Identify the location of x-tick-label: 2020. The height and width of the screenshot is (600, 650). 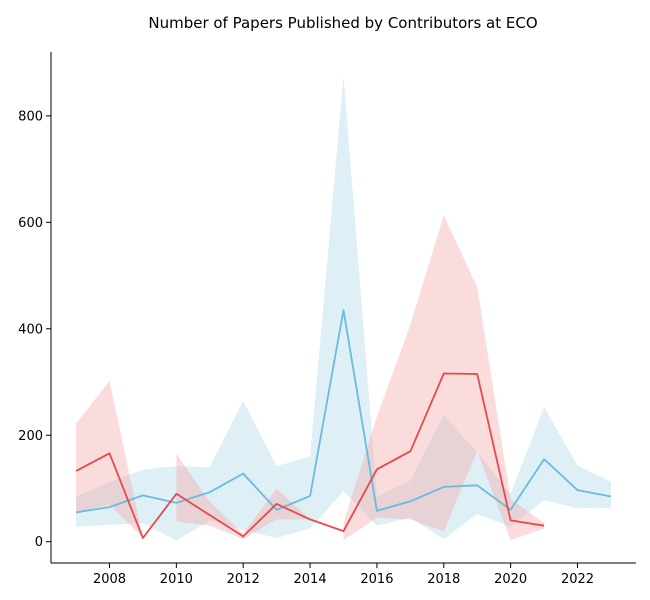
(510, 579).